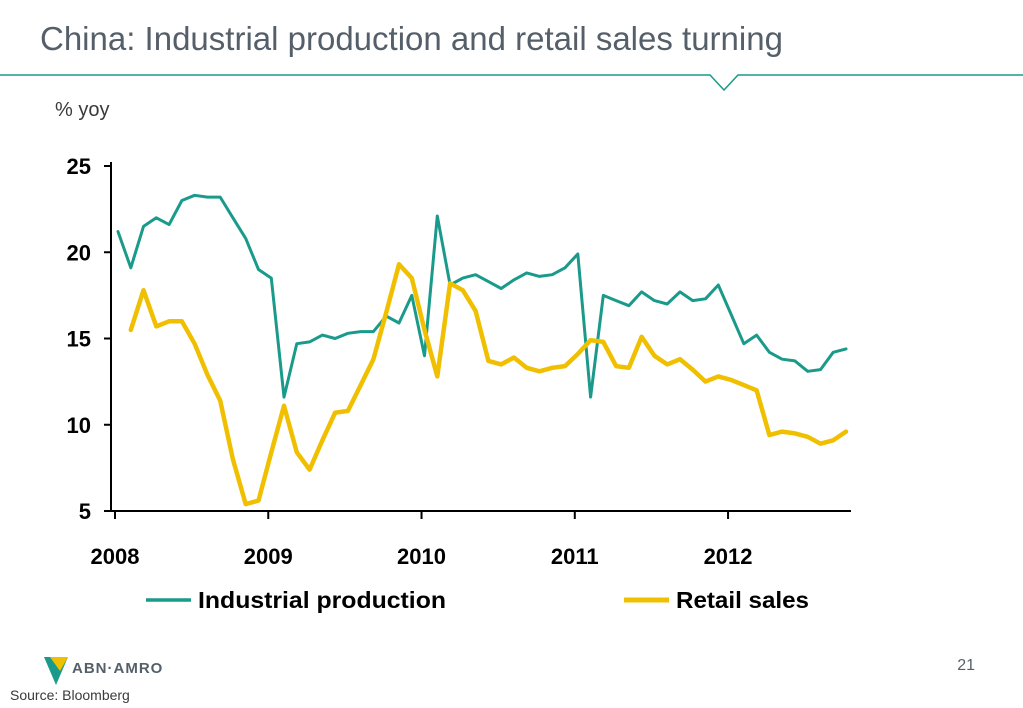 The image size is (1023, 708). I want to click on abn-amro-logo: ABN·AMRO, so click(114, 671).